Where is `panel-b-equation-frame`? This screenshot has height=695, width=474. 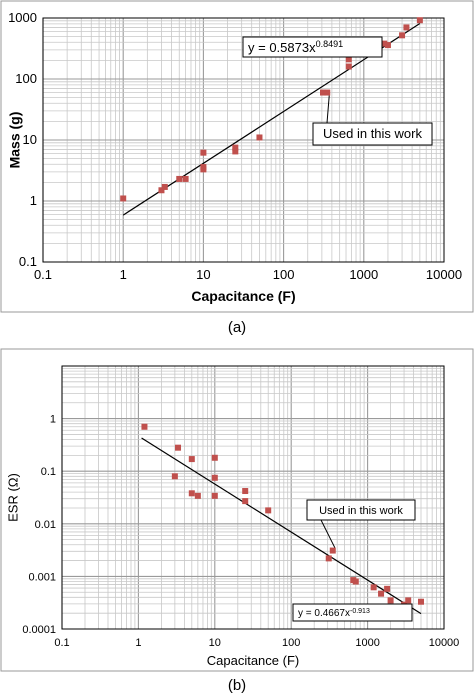 panel-b-equation-frame is located at coordinates (352, 612).